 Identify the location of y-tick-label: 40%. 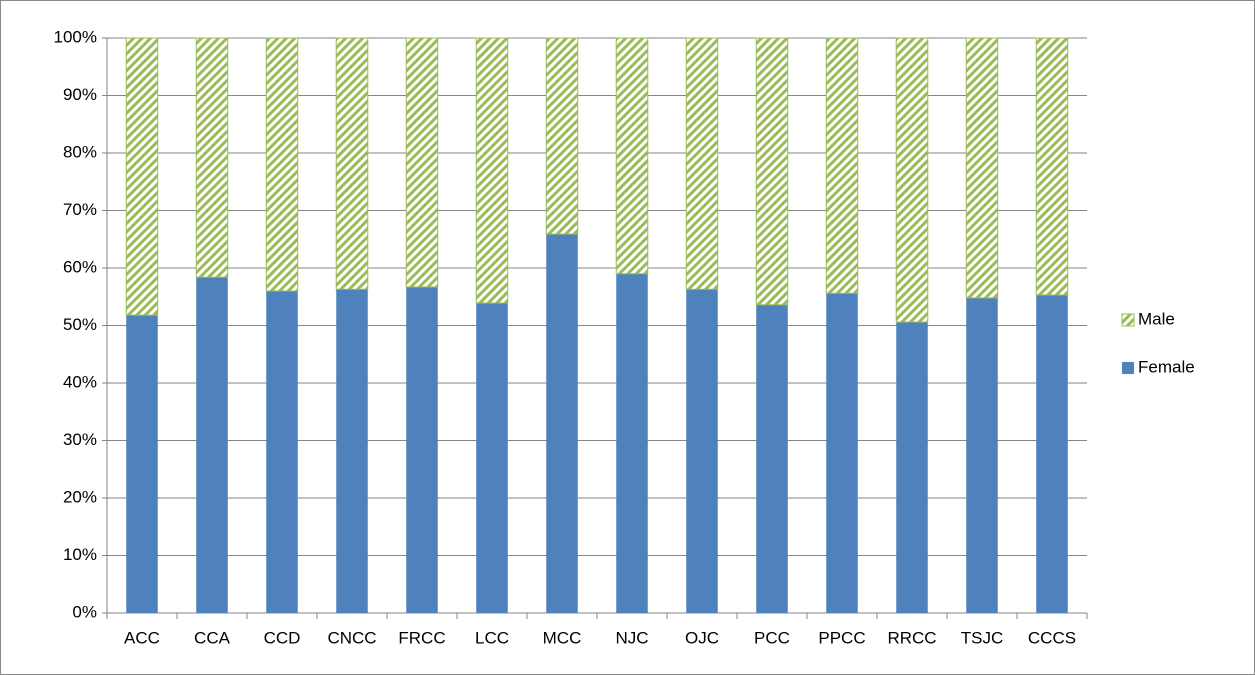
(80, 381).